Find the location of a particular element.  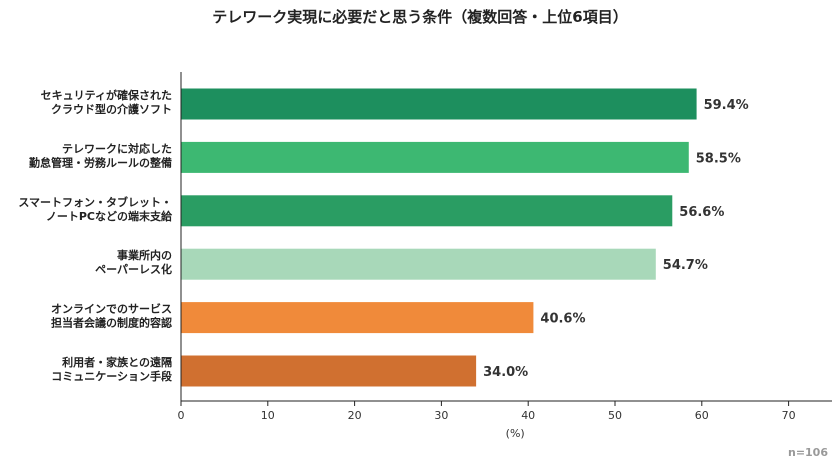

x-tick-label-70: 70 is located at coordinates (789, 415).